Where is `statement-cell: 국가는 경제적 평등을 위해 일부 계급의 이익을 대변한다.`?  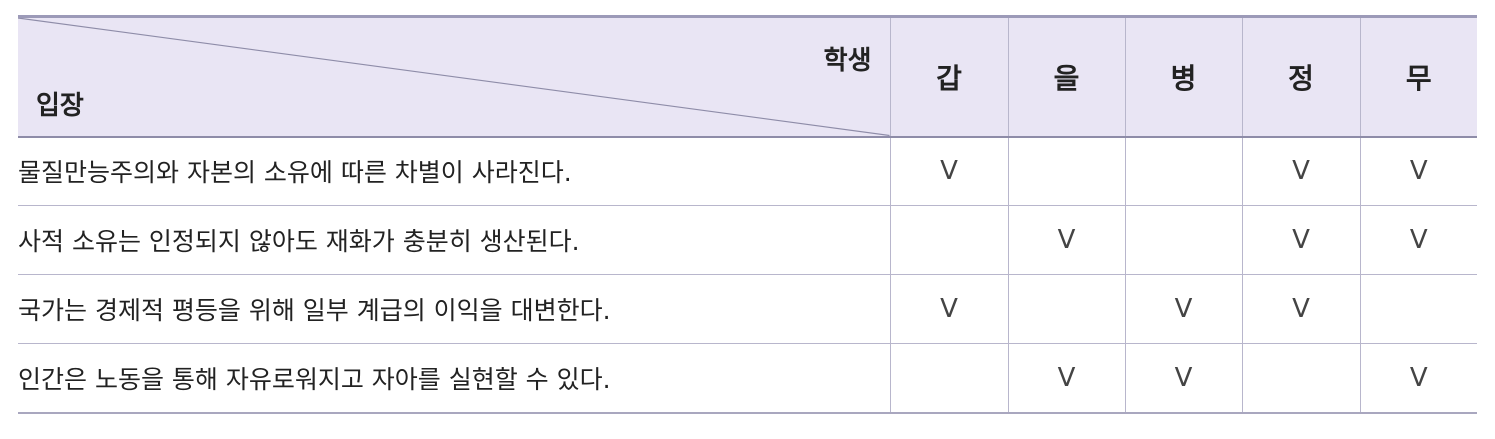
statement-cell: 국가는 경제적 평등을 위해 일부 계급의 이익을 대변한다. is located at coordinates (454, 309).